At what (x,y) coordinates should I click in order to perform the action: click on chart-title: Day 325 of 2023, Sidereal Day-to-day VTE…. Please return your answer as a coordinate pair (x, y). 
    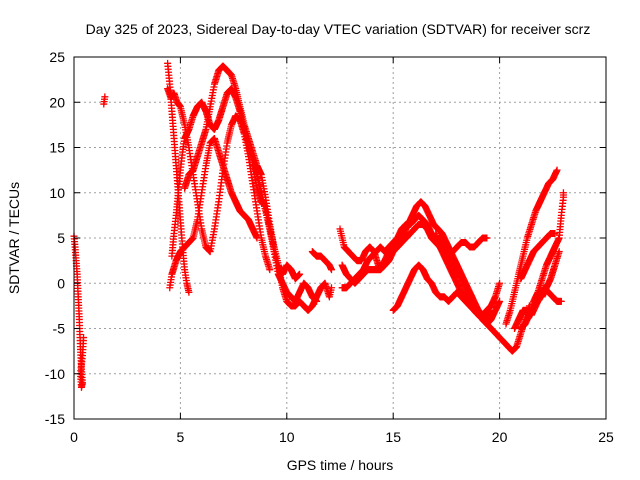
    Looking at the image, I should click on (338, 29).